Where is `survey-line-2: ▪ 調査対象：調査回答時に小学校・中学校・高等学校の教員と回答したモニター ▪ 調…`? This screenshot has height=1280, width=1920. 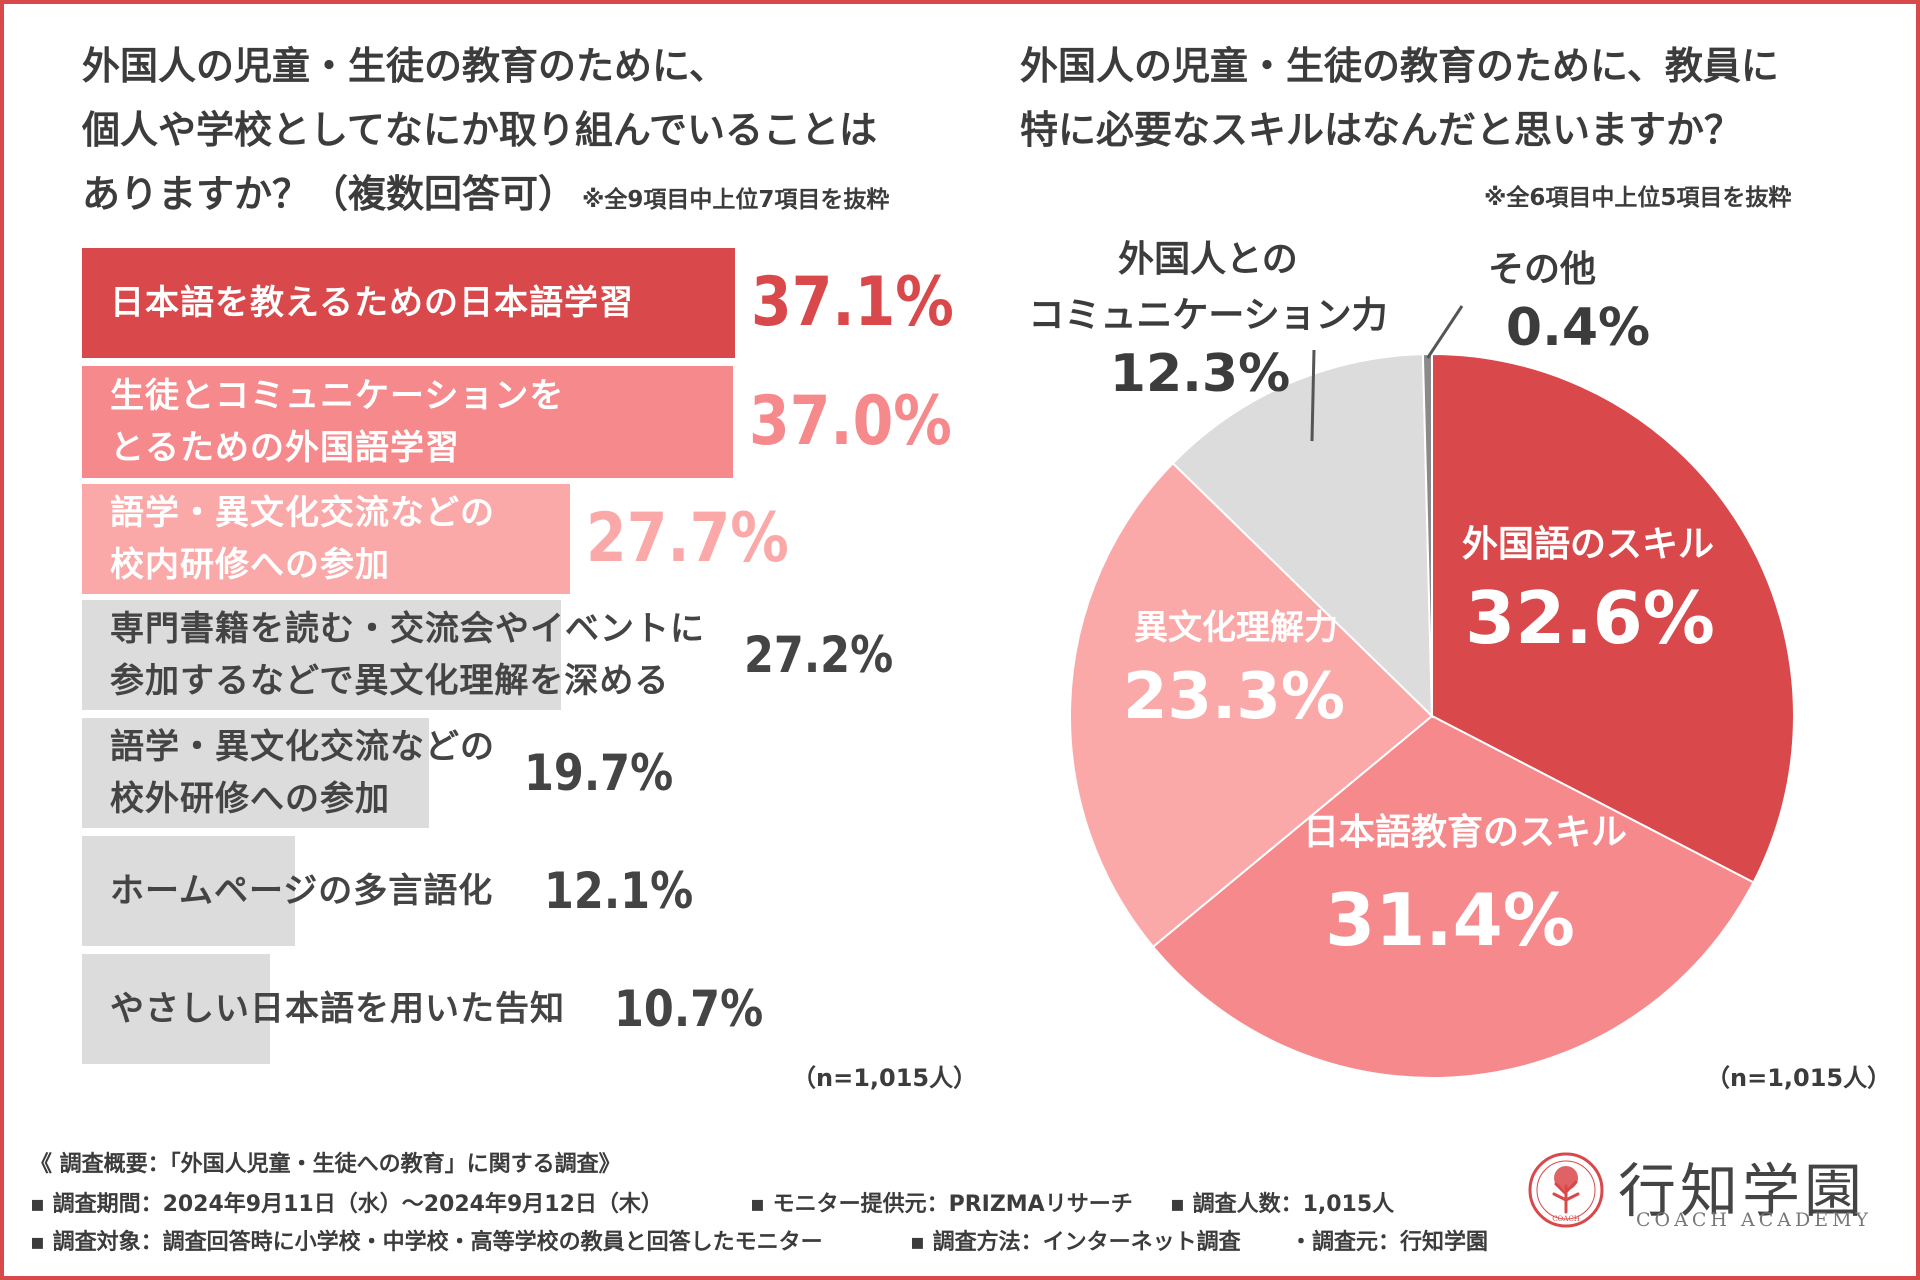
survey-line-2: ▪ 調査対象：調査回答時に小学校・中学校・高等学校の教員と回答したモニター ▪ 調… is located at coordinates (759, 1240).